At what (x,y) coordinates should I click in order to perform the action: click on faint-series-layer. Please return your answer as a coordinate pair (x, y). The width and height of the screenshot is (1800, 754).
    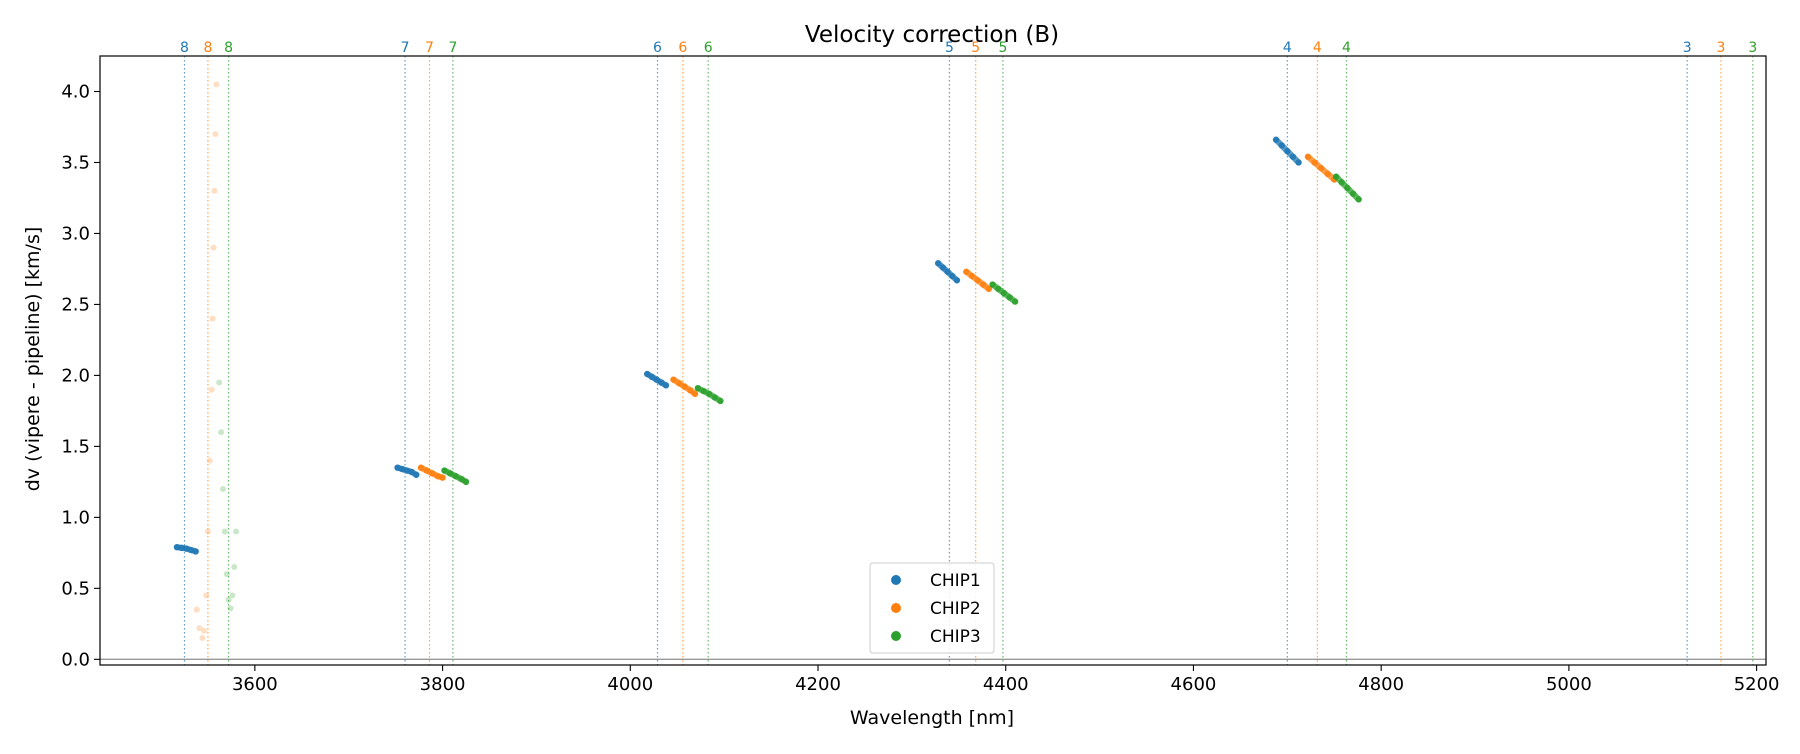
    Looking at the image, I should click on (216, 361).